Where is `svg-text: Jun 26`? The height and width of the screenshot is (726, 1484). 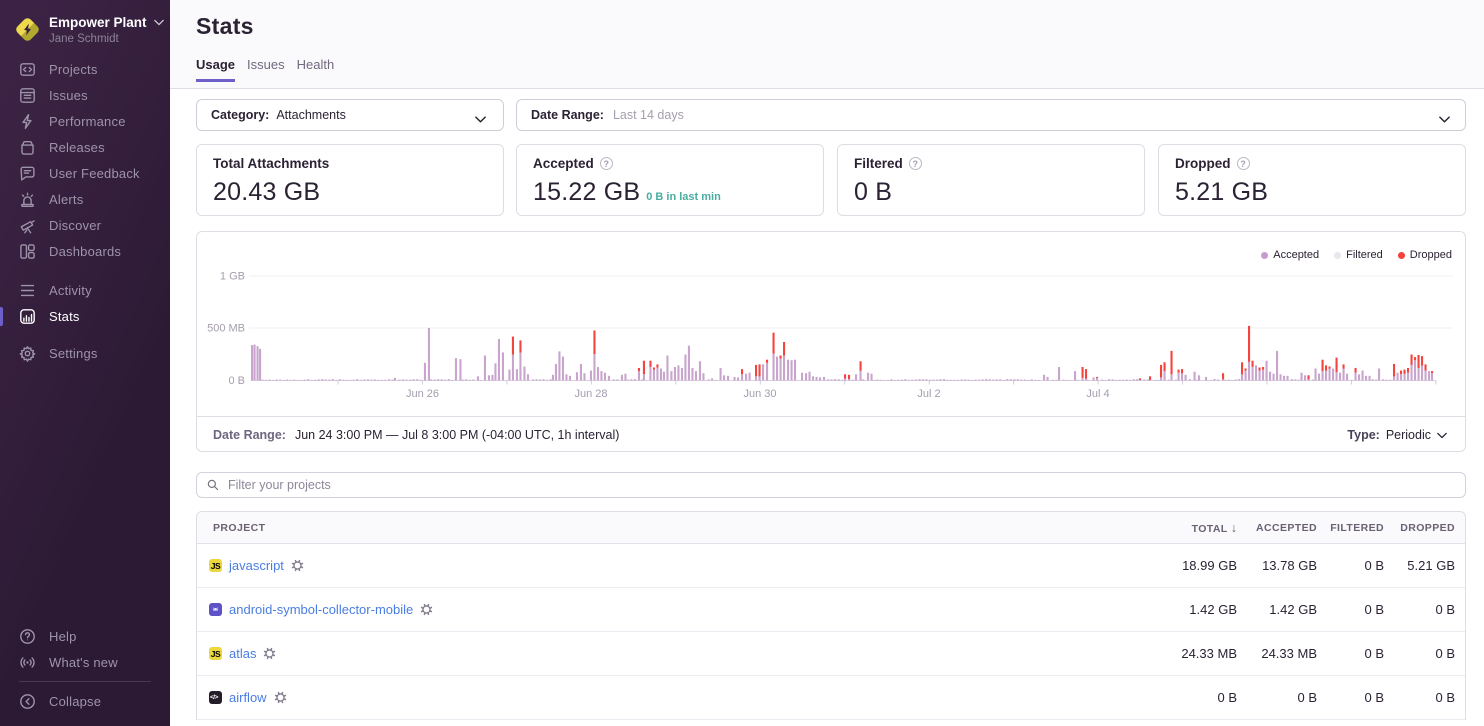 svg-text: Jun 26 is located at coordinates (422, 394).